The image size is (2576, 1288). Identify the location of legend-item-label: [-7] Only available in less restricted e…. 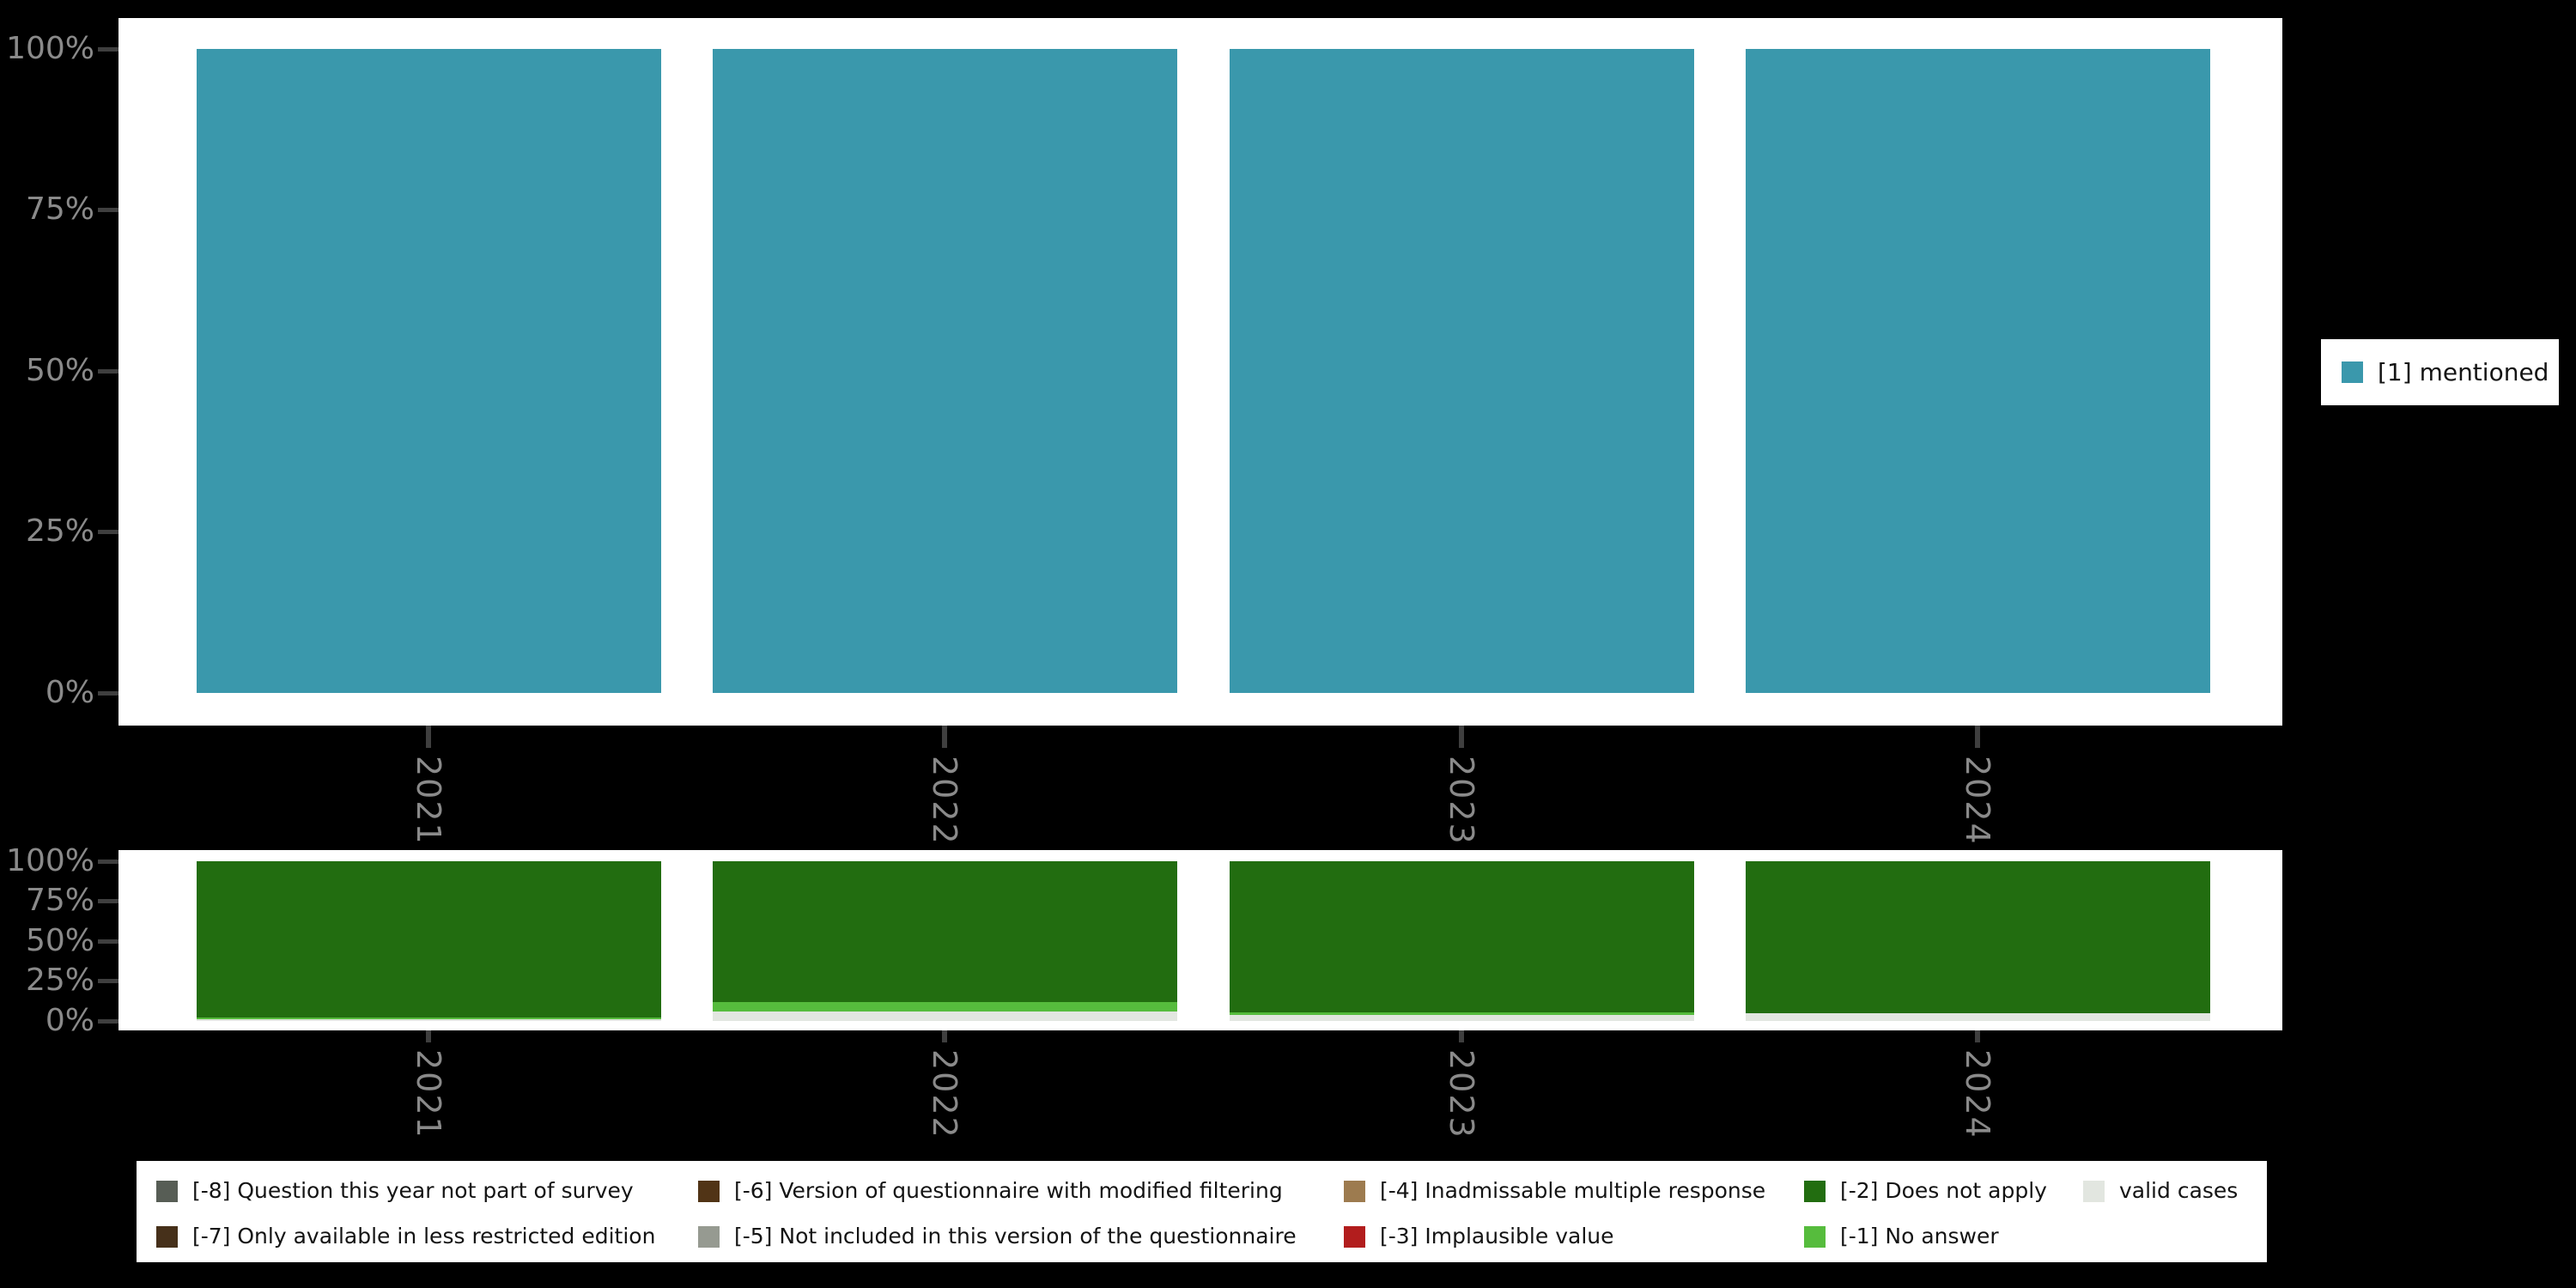
(424, 1236).